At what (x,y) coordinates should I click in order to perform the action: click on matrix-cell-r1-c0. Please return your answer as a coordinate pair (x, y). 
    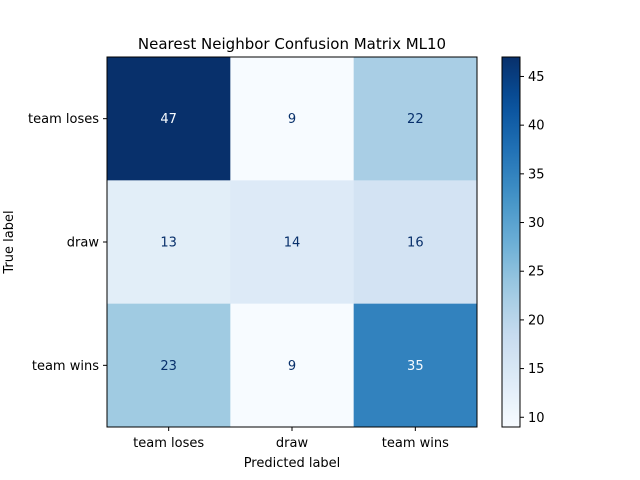
    Looking at the image, I should click on (169, 242).